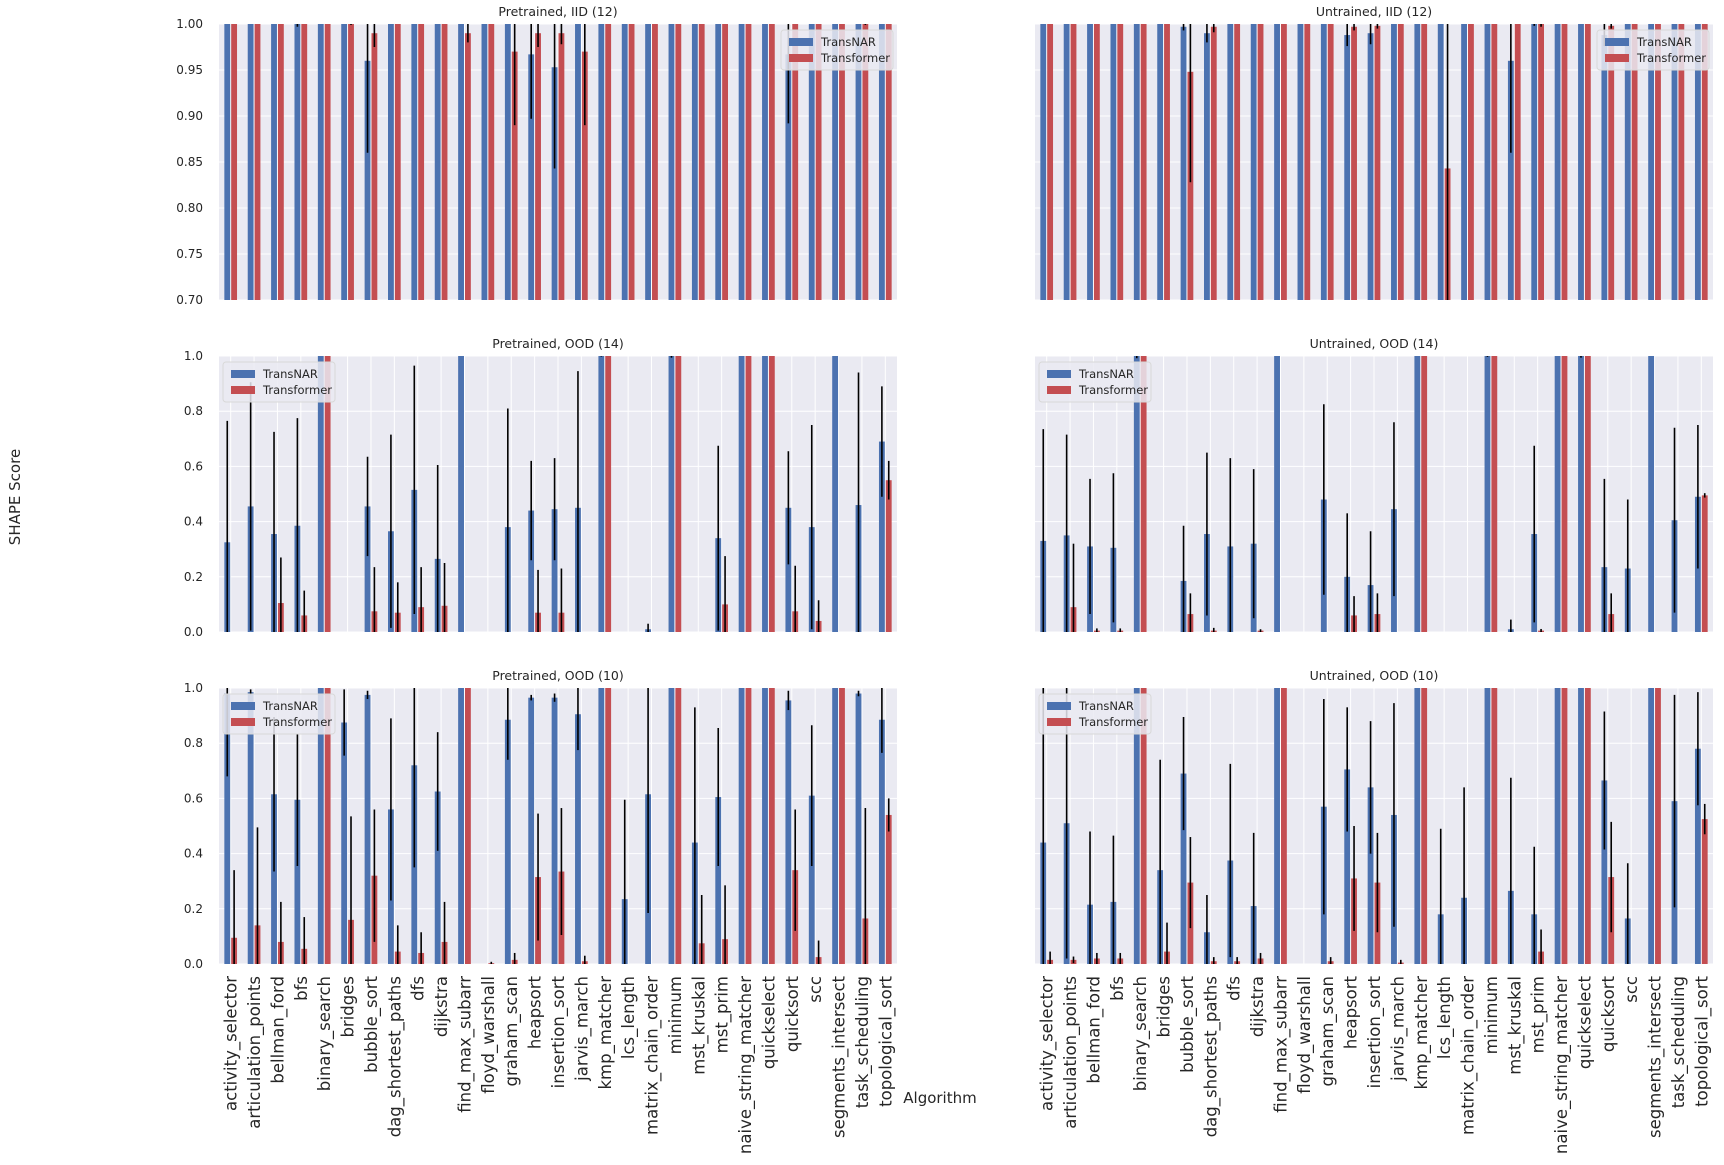 The height and width of the screenshot is (1165, 1724). I want to click on bar-transnar-matrix_chain_order, so click(1464, 162).